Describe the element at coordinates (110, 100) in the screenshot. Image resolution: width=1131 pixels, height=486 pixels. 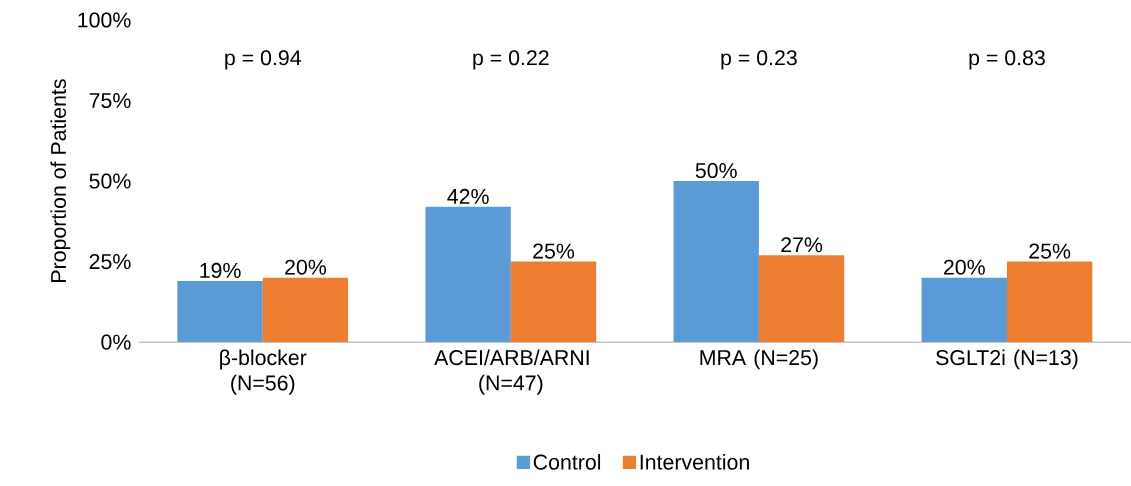
I see `y-tick-label: 75%` at that location.